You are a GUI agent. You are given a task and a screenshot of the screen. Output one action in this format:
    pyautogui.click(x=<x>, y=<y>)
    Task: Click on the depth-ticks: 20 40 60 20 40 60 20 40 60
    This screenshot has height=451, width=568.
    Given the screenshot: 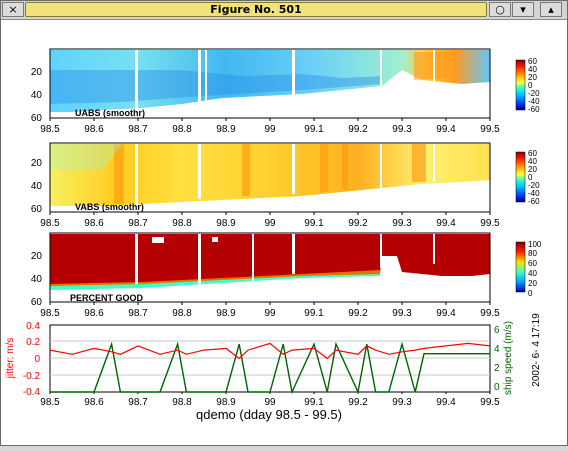 What is the action you would take?
    pyautogui.click(x=37, y=187)
    